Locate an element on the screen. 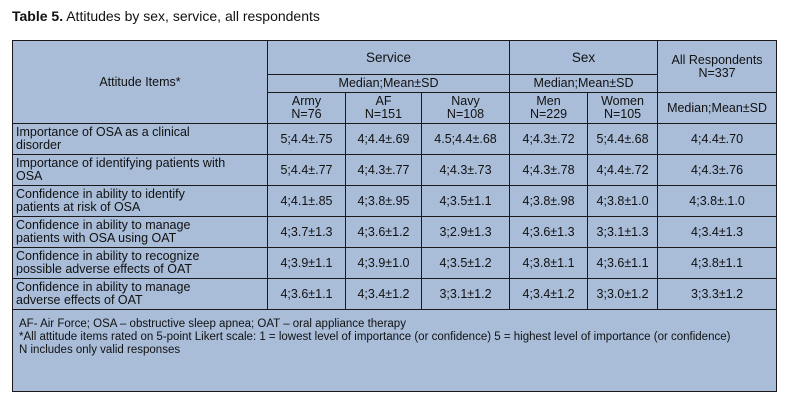  attitude-item-line1: Importance of OSA as a clinical is located at coordinates (103, 132).